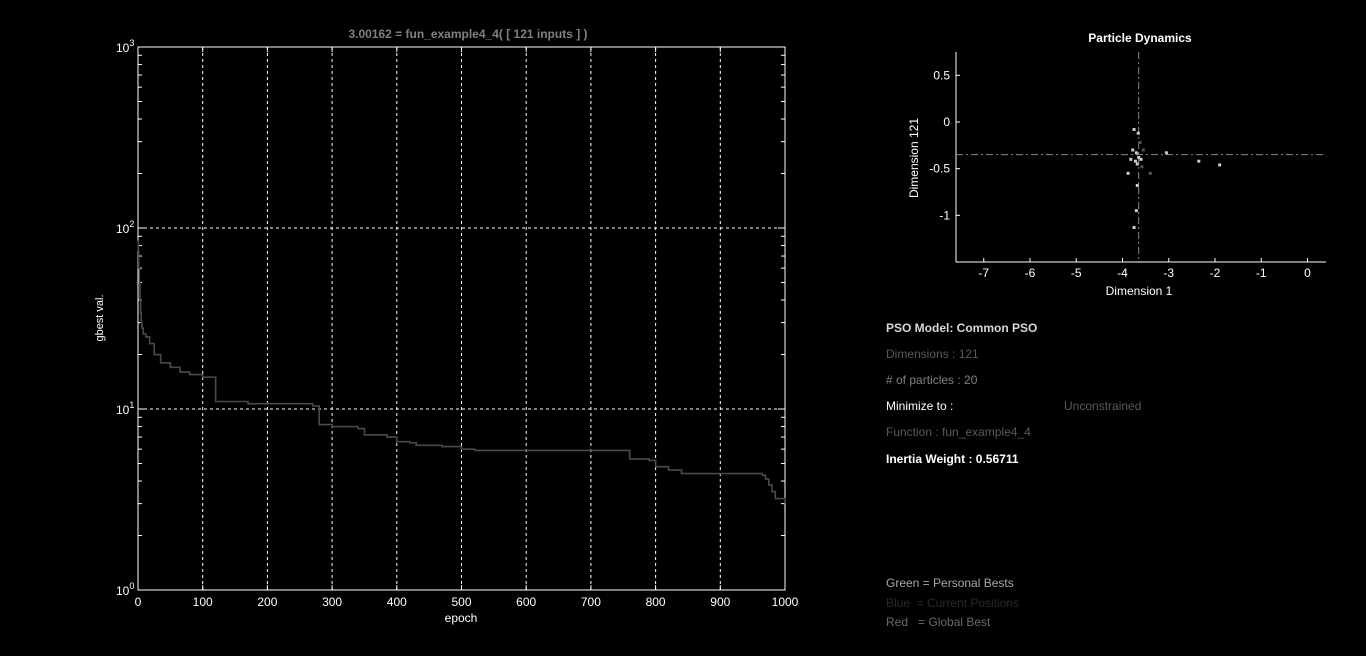  I want to click on particles-count-label: # of particles : 20, so click(932, 380).